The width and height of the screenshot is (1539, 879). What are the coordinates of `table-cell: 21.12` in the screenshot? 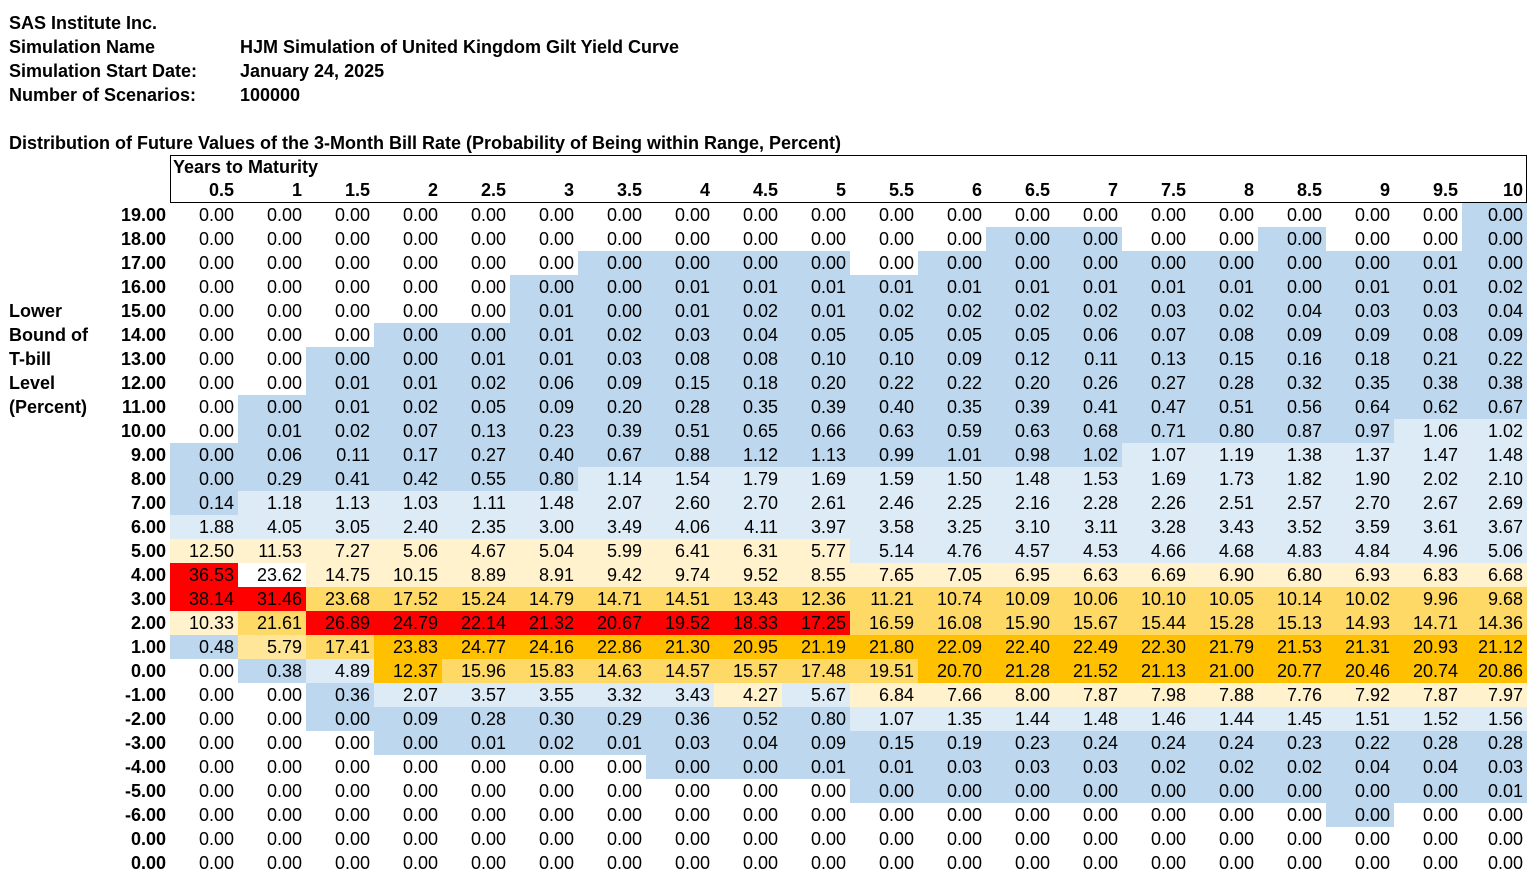 It's located at (1494, 647).